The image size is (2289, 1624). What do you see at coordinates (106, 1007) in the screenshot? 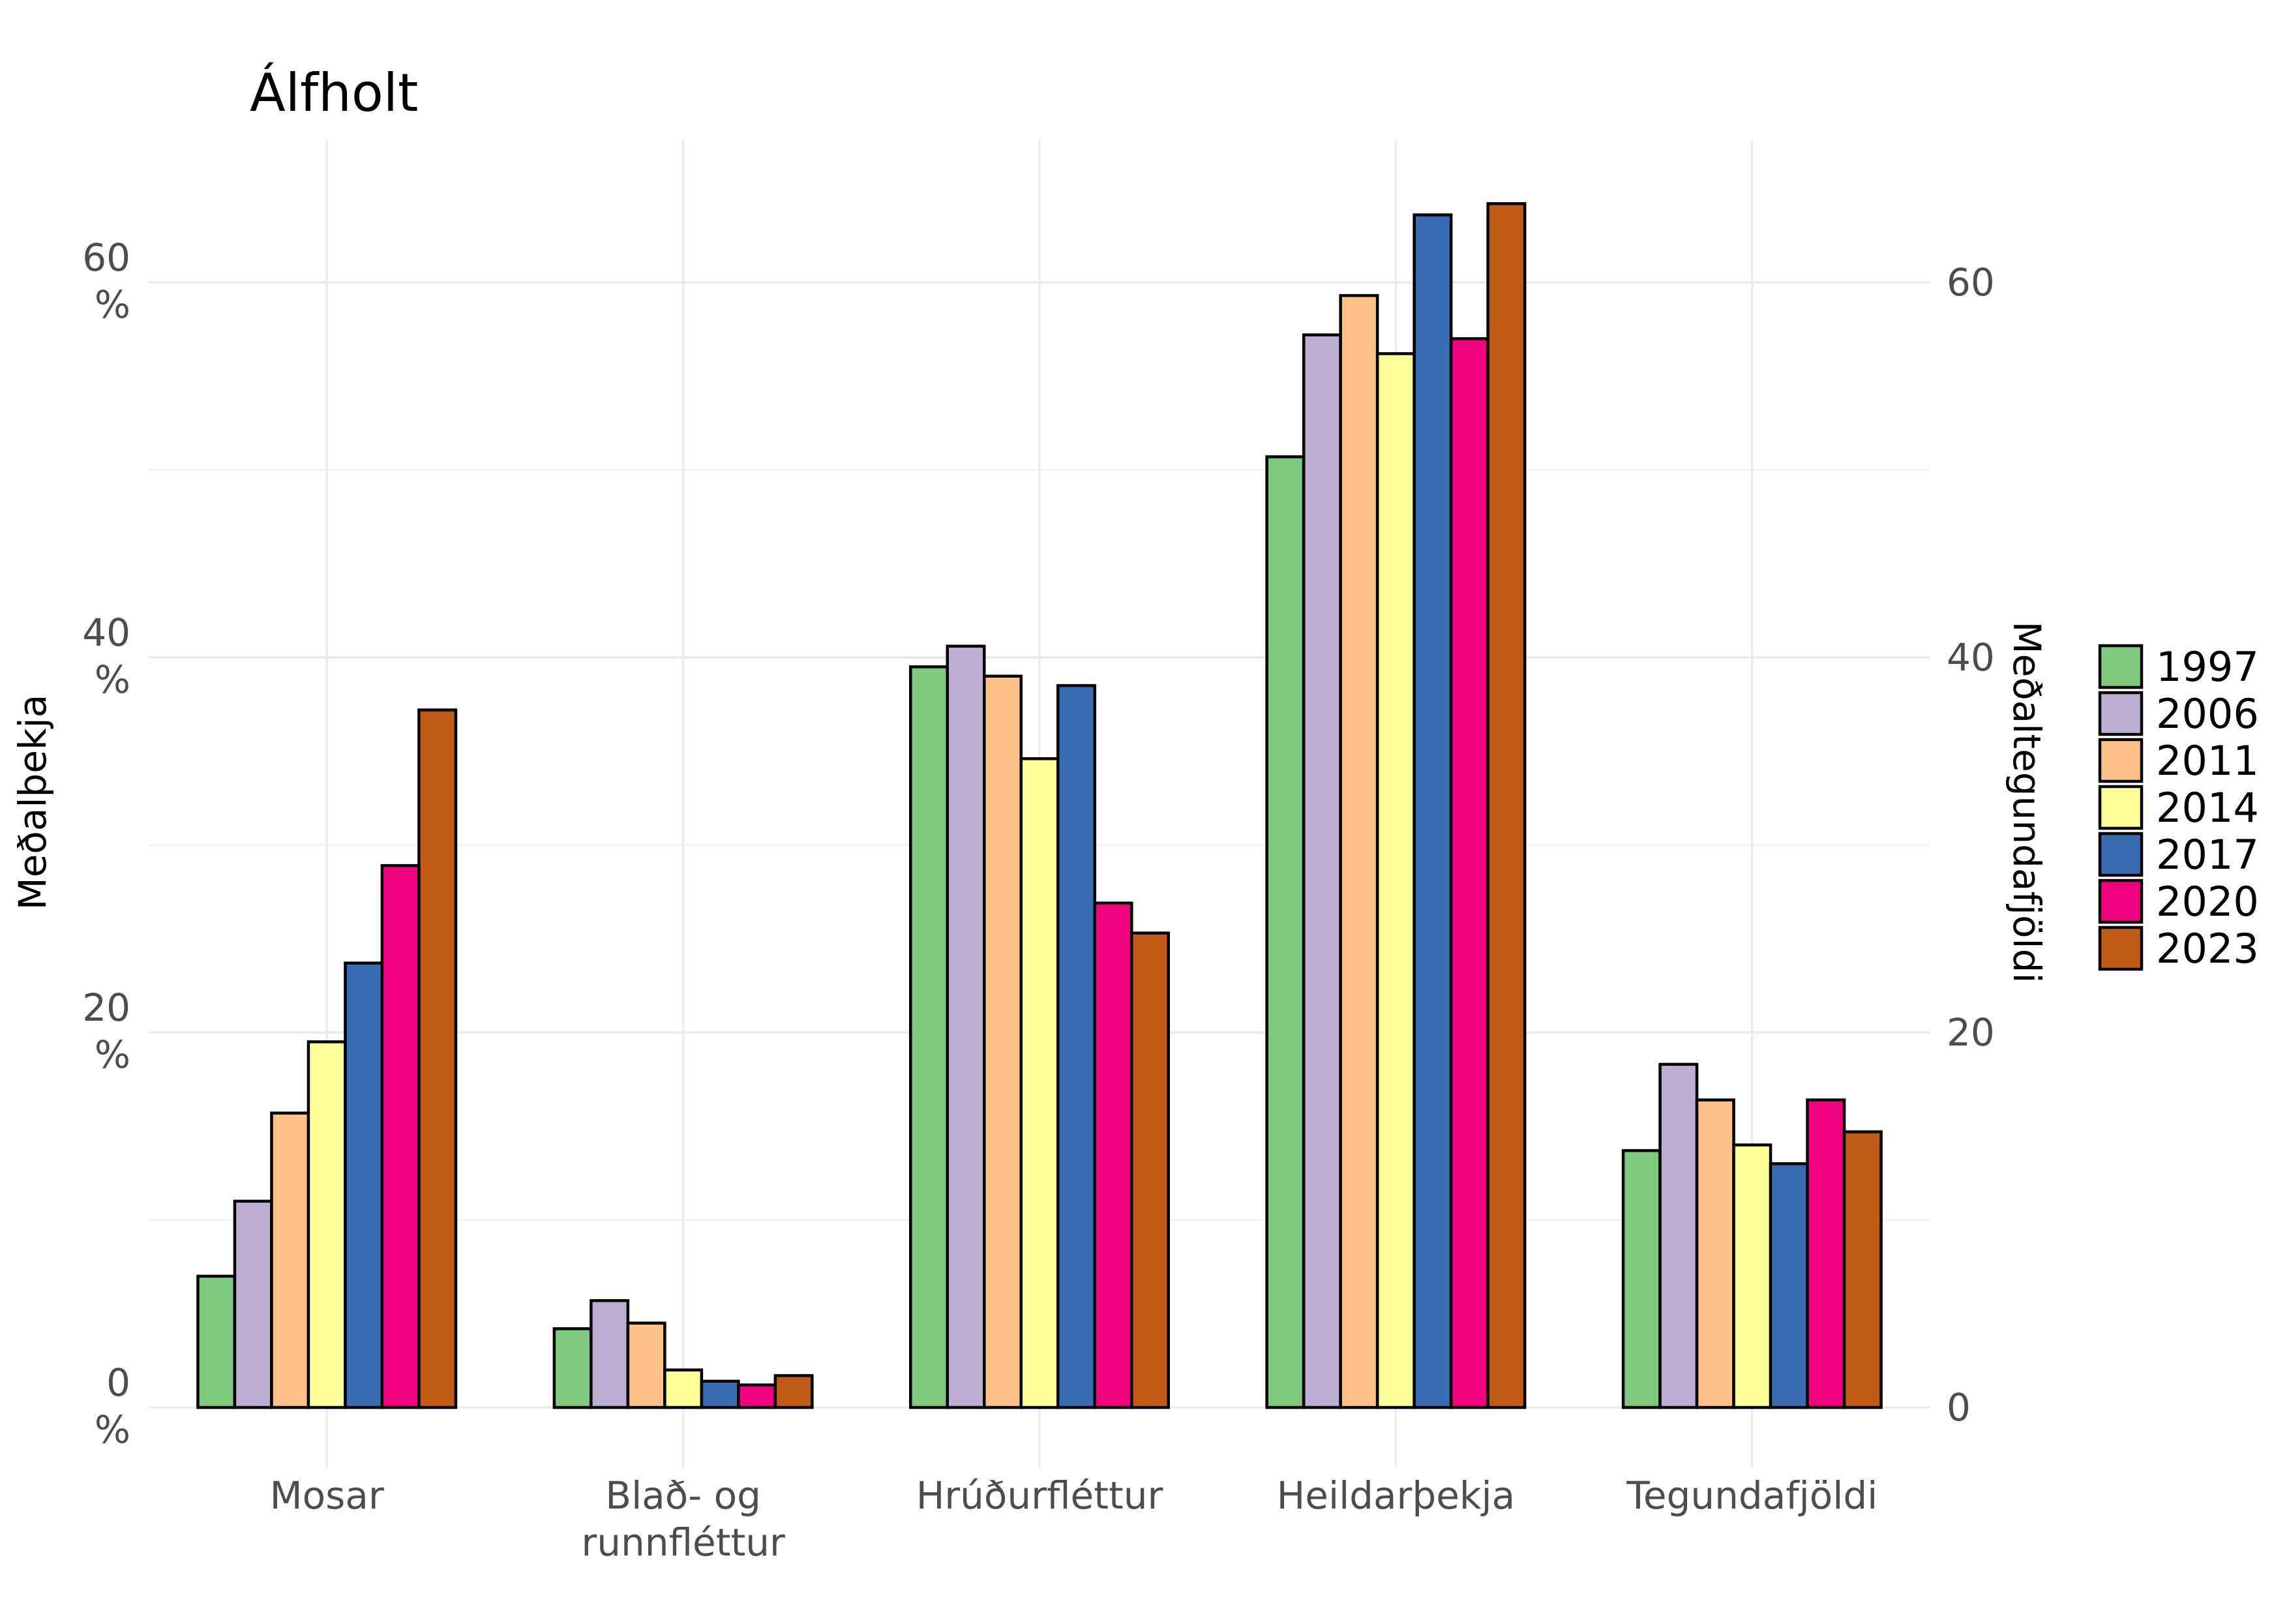
I see `y-tick-line: 20` at bounding box center [106, 1007].